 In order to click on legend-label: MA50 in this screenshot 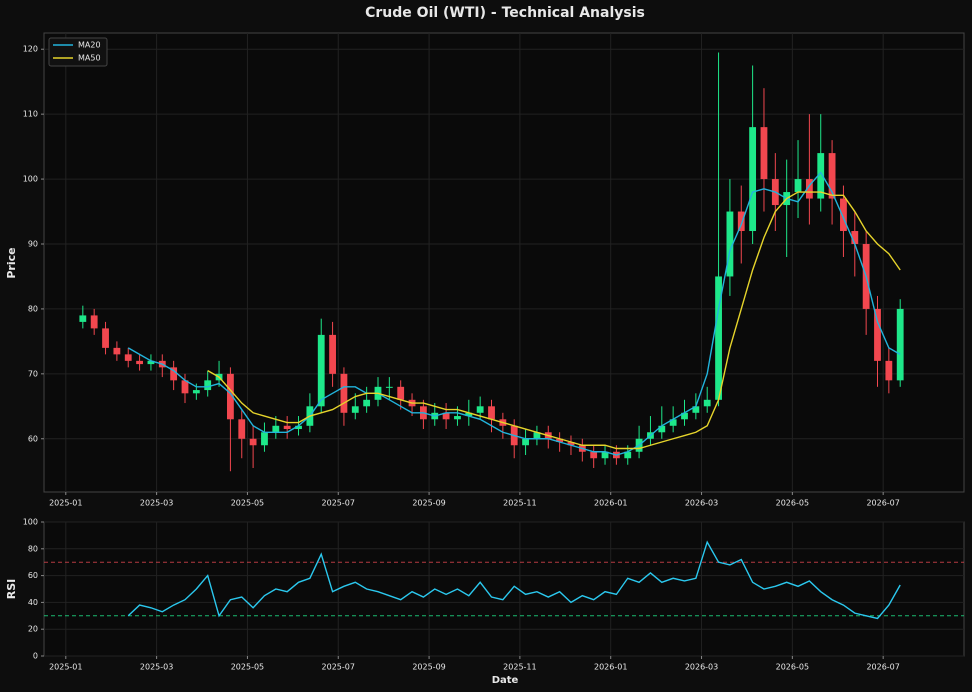, I will do `click(89, 58)`.